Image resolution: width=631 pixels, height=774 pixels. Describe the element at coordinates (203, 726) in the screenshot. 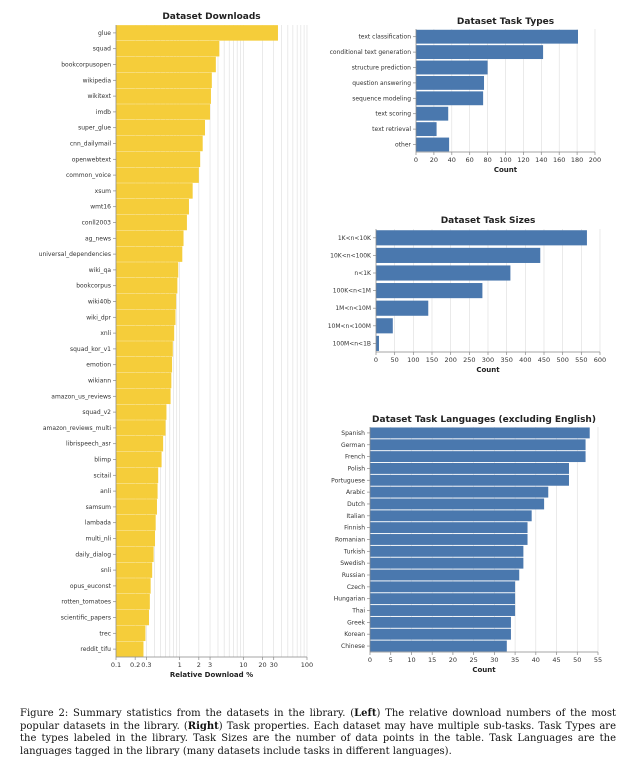

I see `caption-right-label: Right` at that location.